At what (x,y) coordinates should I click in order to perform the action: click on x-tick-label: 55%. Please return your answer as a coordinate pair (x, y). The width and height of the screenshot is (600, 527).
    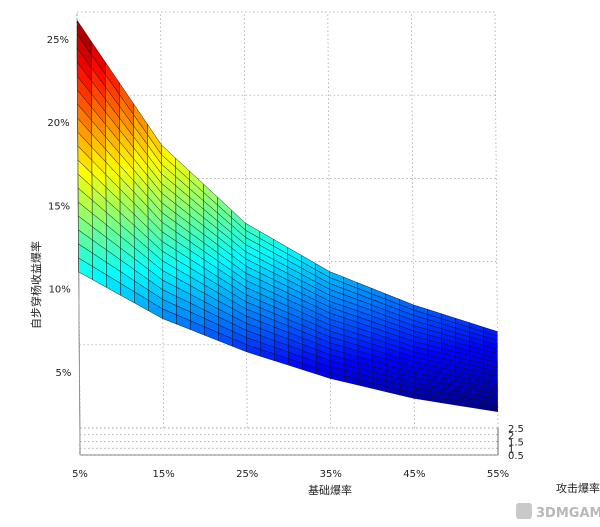
    Looking at the image, I should click on (498, 474).